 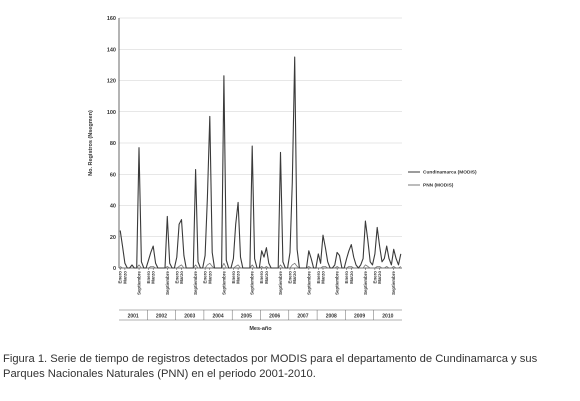 What do you see at coordinates (91, 143) in the screenshot?
I see `y-axis-title: No. Registros (Nsegmen)` at bounding box center [91, 143].